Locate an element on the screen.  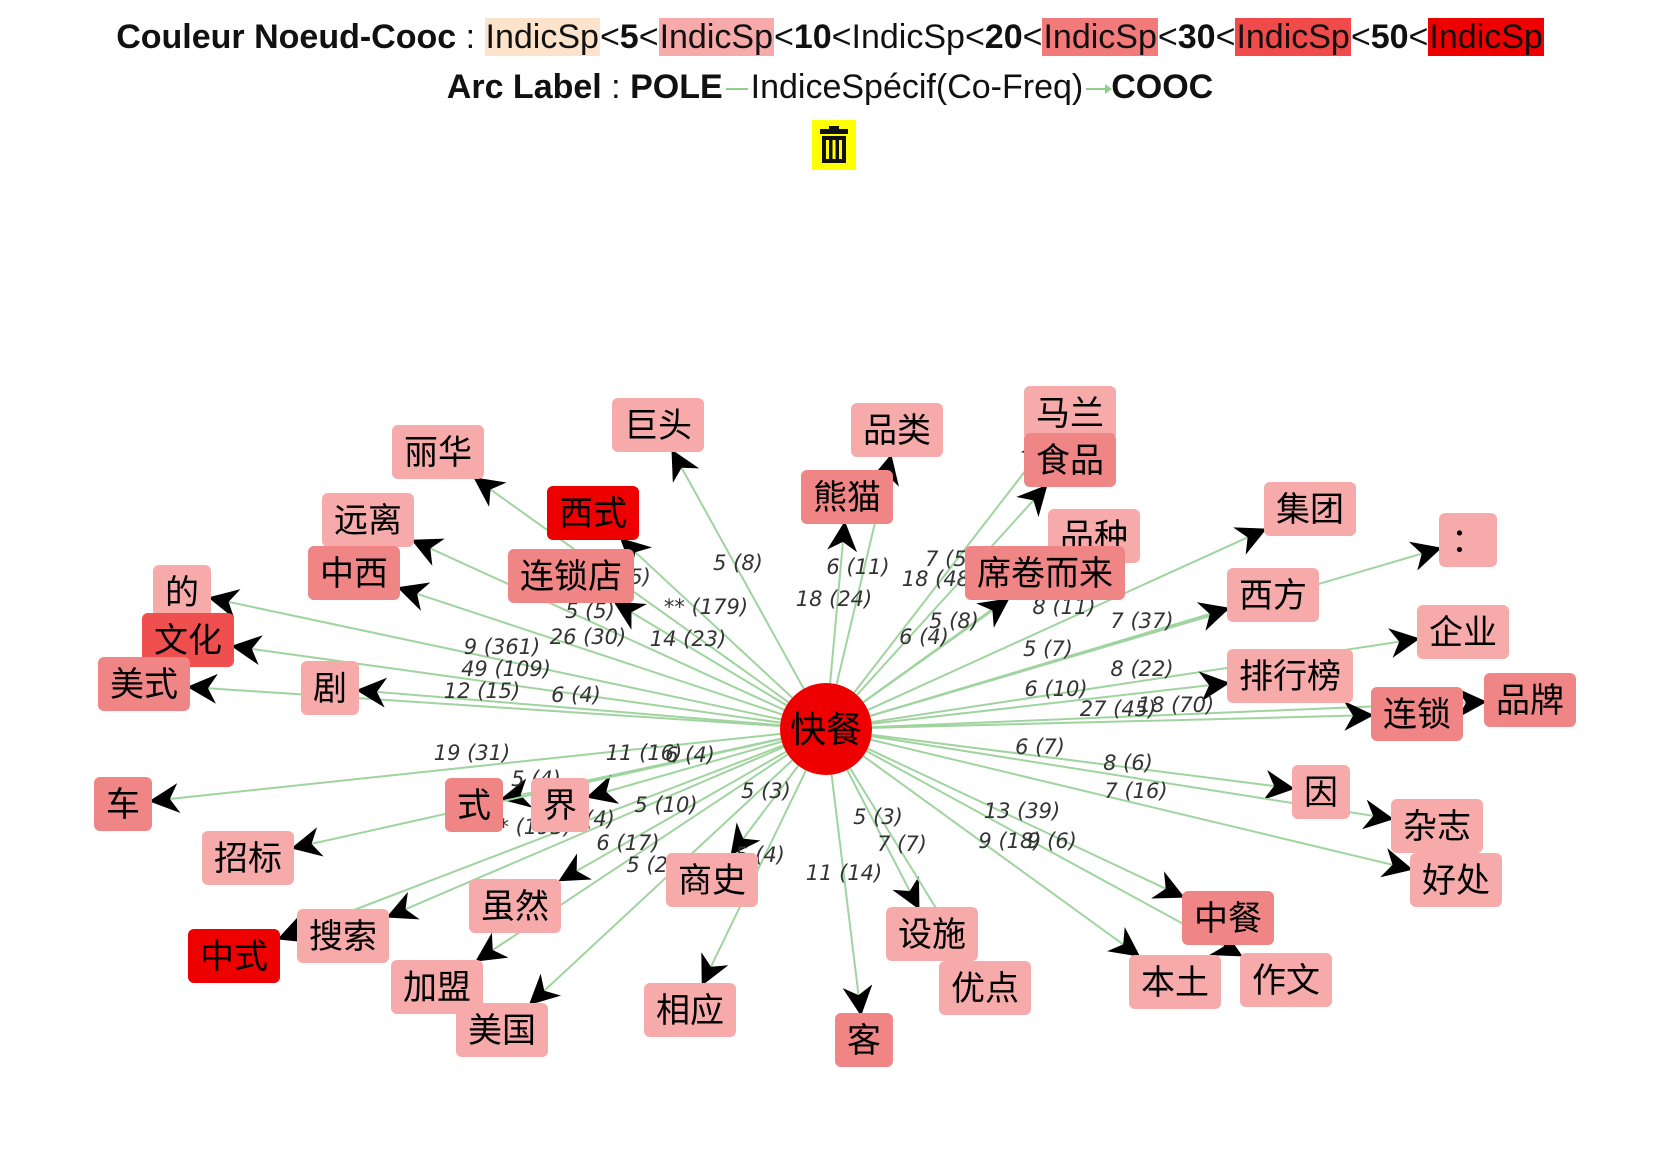
edge-label: 11 (16) is located at coordinates (644, 753).